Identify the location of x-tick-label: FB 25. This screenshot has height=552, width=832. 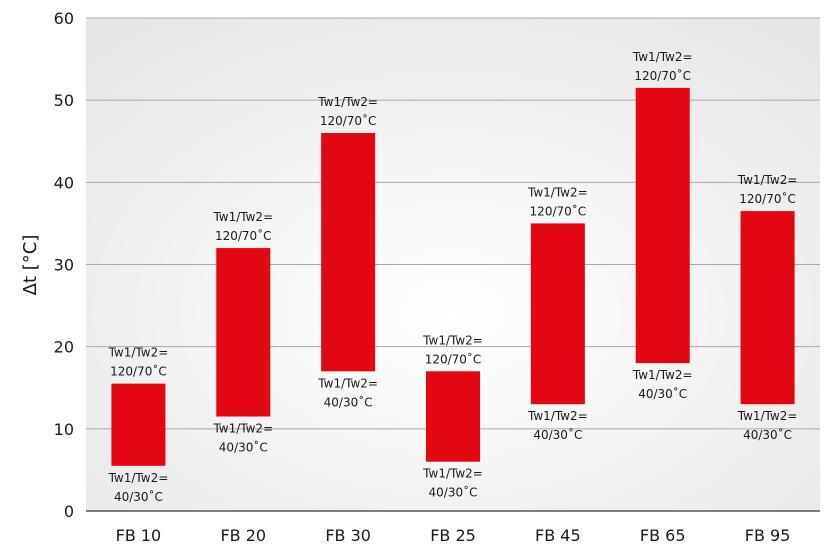
(453, 535).